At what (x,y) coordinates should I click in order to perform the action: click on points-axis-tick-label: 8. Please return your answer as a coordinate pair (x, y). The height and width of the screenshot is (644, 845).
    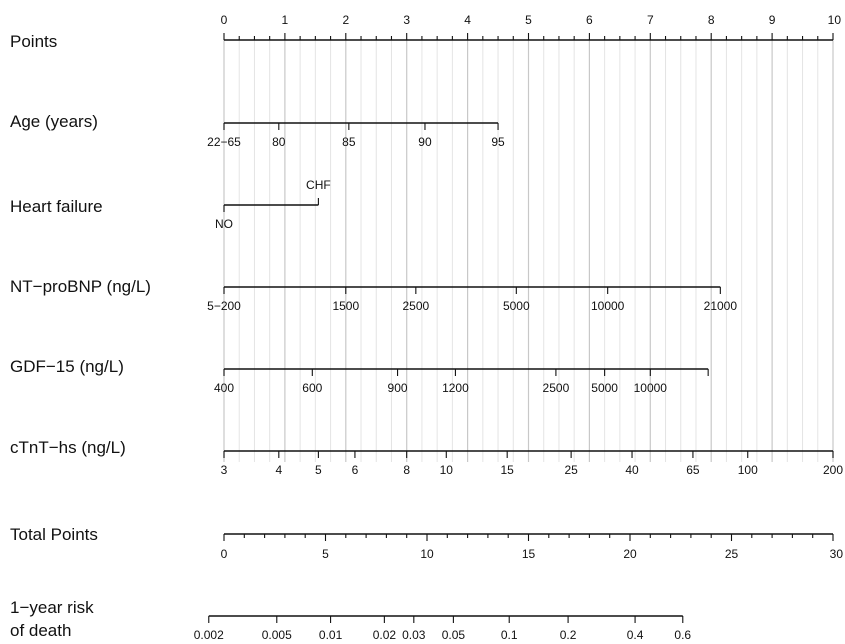
    Looking at the image, I should click on (711, 20).